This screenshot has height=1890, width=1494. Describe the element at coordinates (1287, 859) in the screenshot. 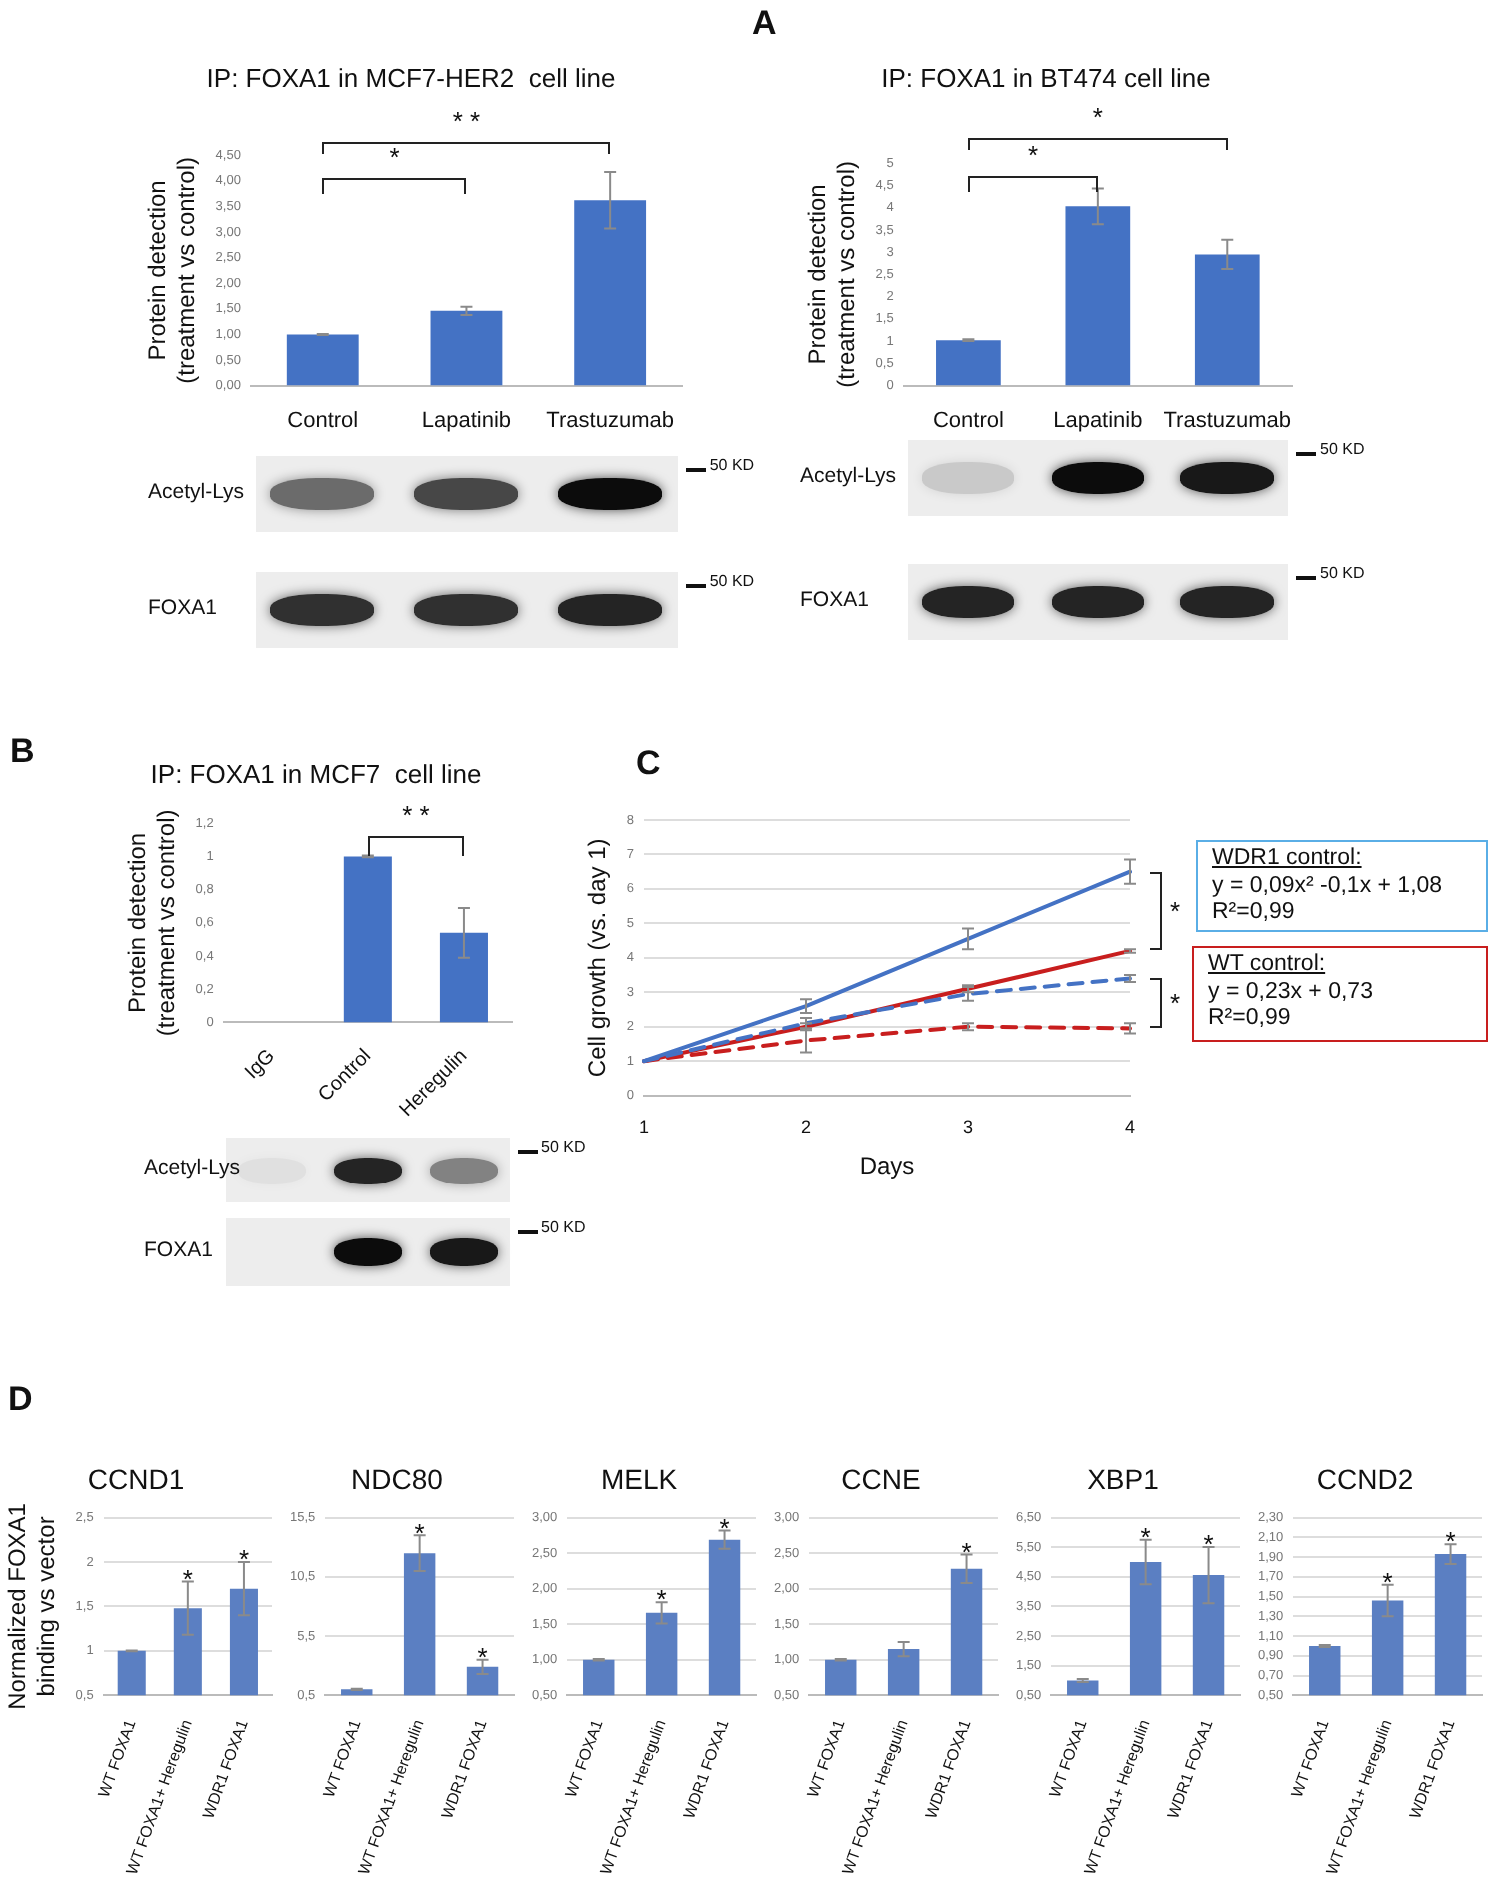

I see `text: WDR1 control:` at that location.